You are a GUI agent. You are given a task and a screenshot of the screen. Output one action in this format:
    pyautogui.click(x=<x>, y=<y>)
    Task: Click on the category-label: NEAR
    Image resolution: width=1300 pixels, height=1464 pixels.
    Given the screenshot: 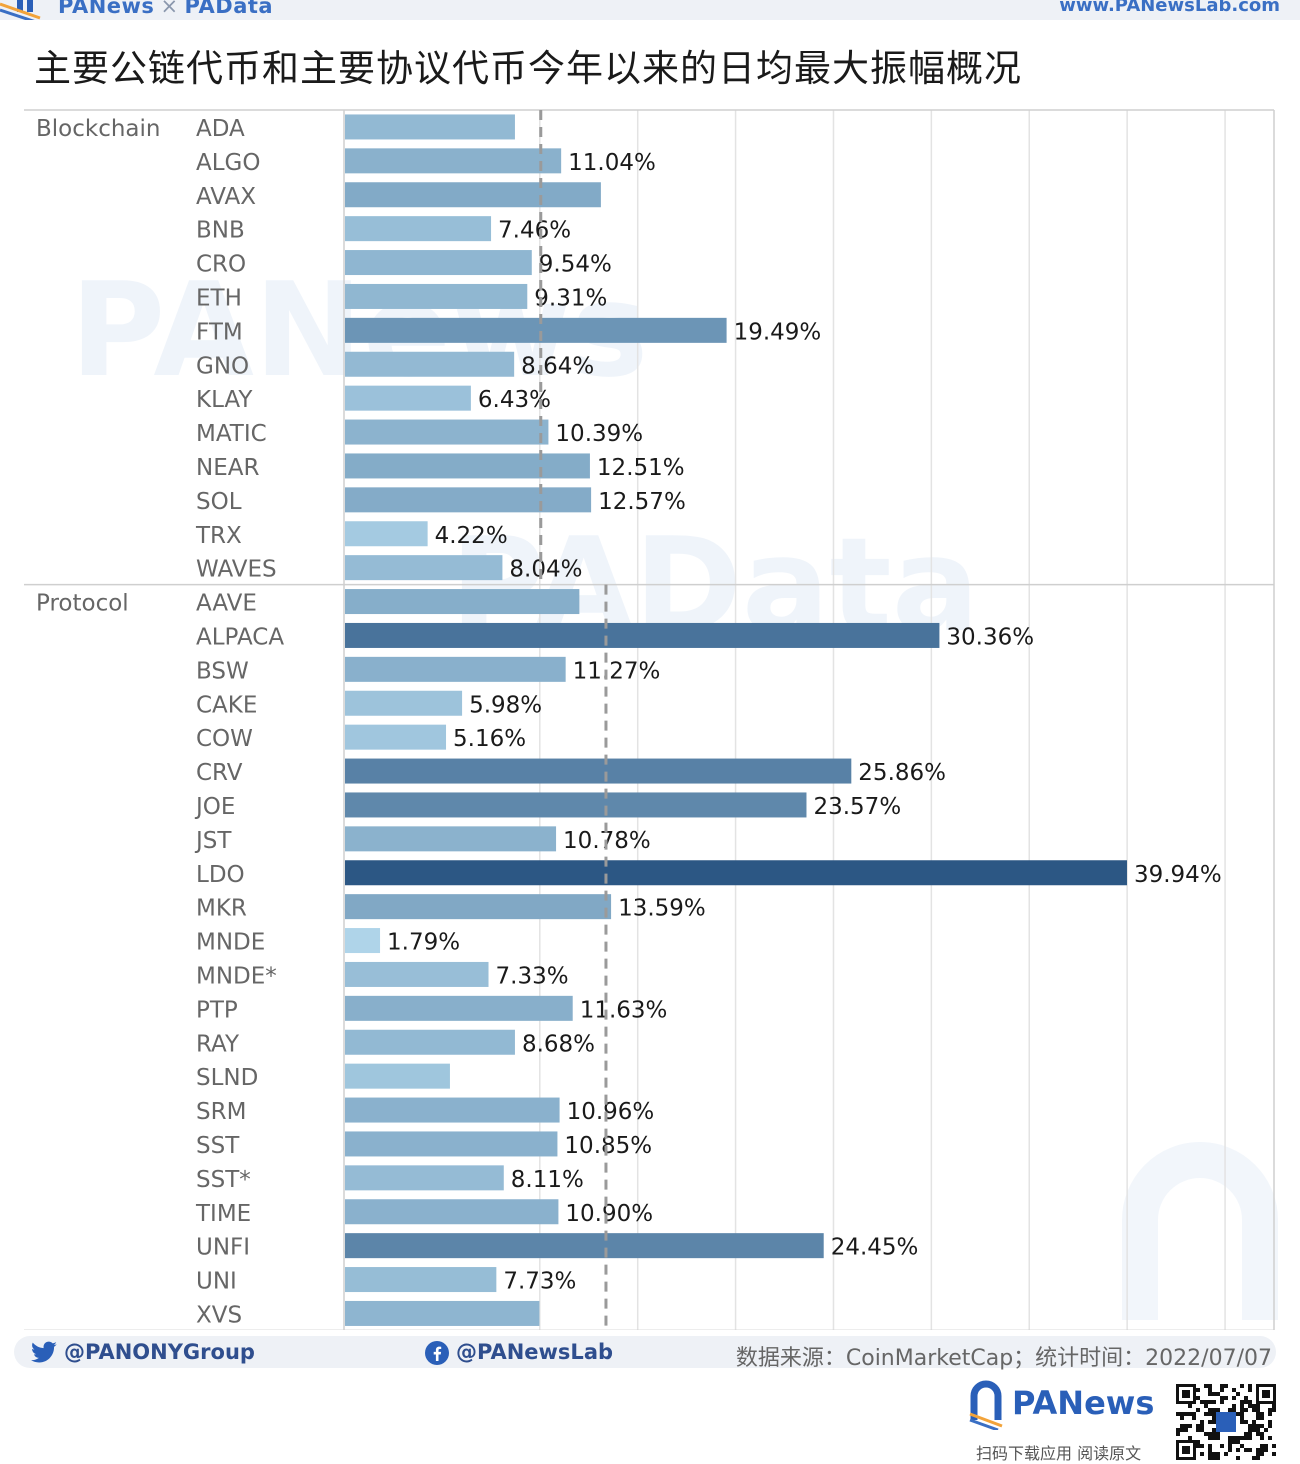 What is the action you would take?
    pyautogui.click(x=227, y=468)
    